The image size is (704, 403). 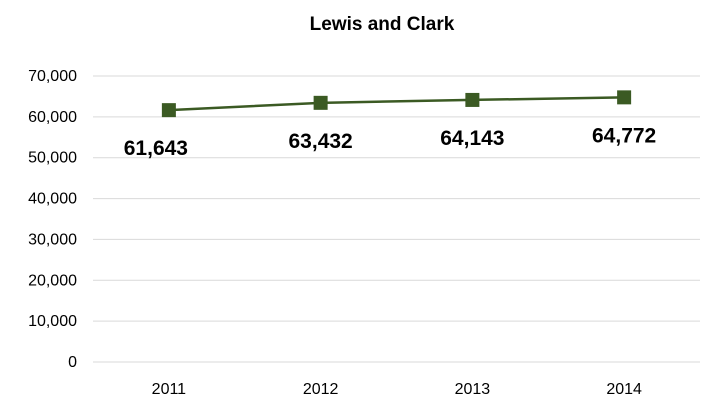 What do you see at coordinates (52, 158) in the screenshot?
I see `y-tick-label: 50,000` at bounding box center [52, 158].